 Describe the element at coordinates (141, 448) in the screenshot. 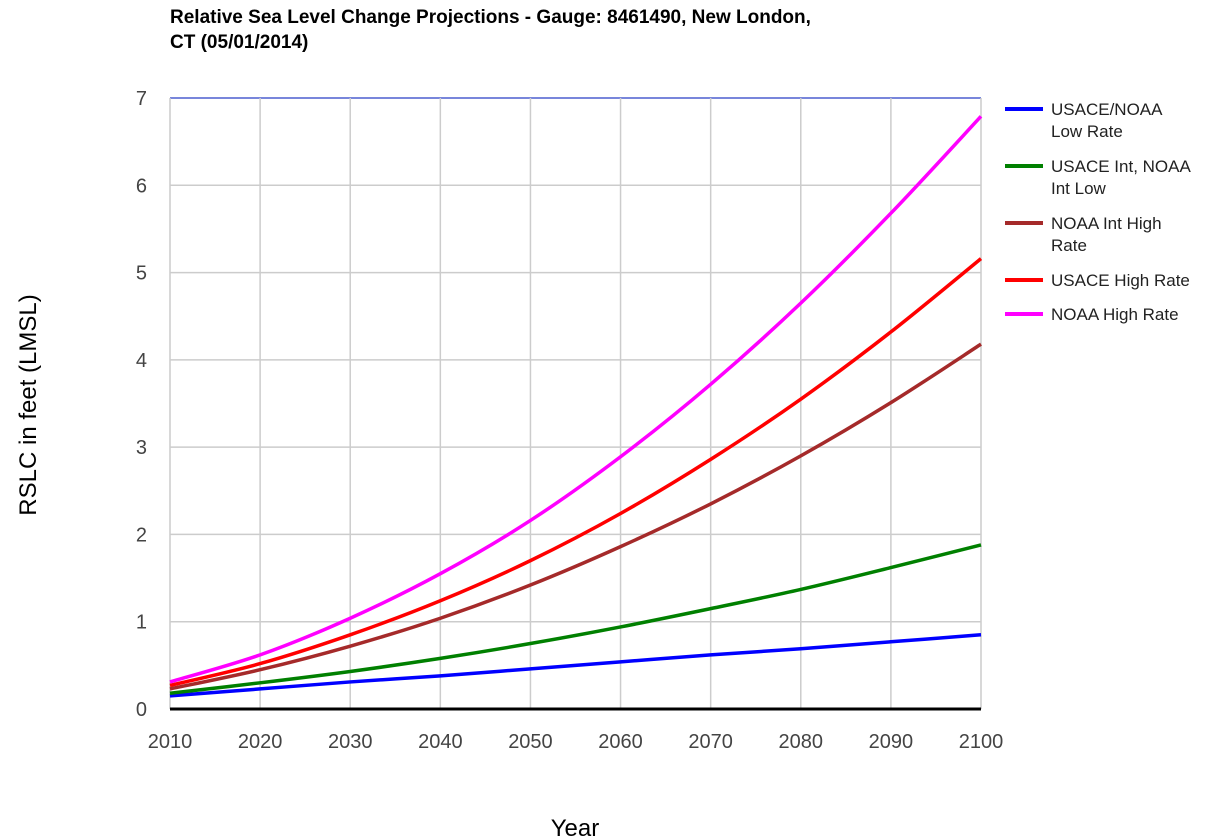

I see `y-tick-label: 3` at that location.